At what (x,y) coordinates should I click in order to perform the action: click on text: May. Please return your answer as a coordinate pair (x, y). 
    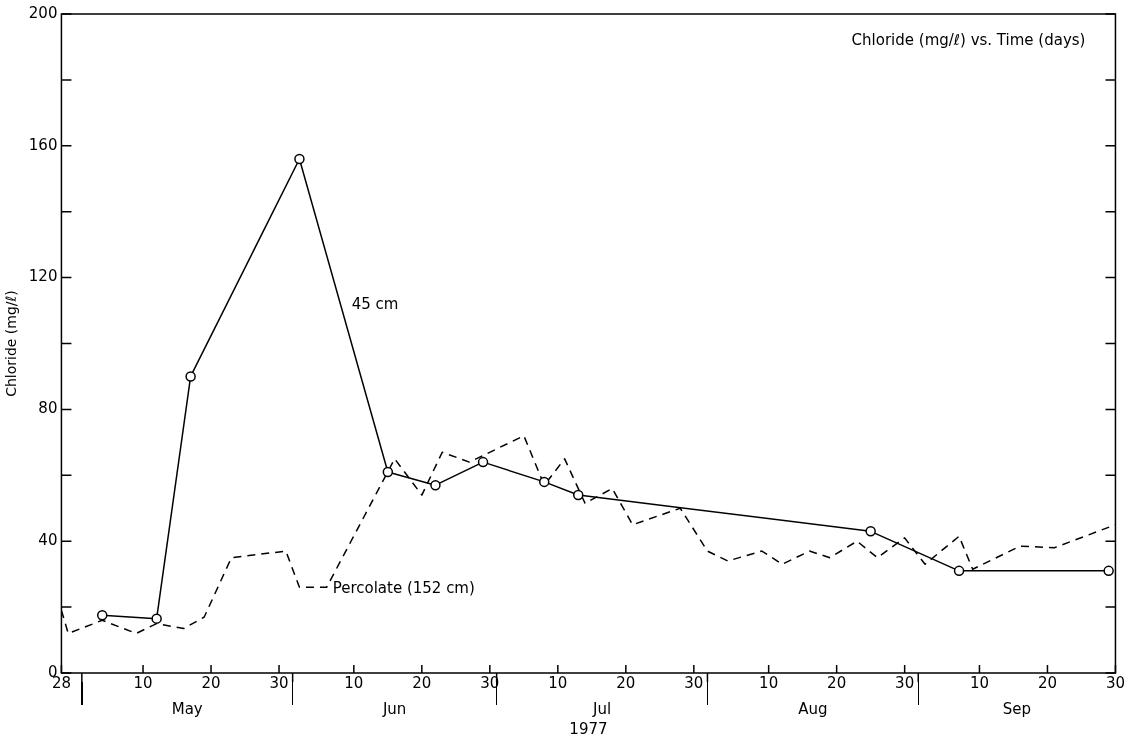
    Looking at the image, I should click on (187, 709).